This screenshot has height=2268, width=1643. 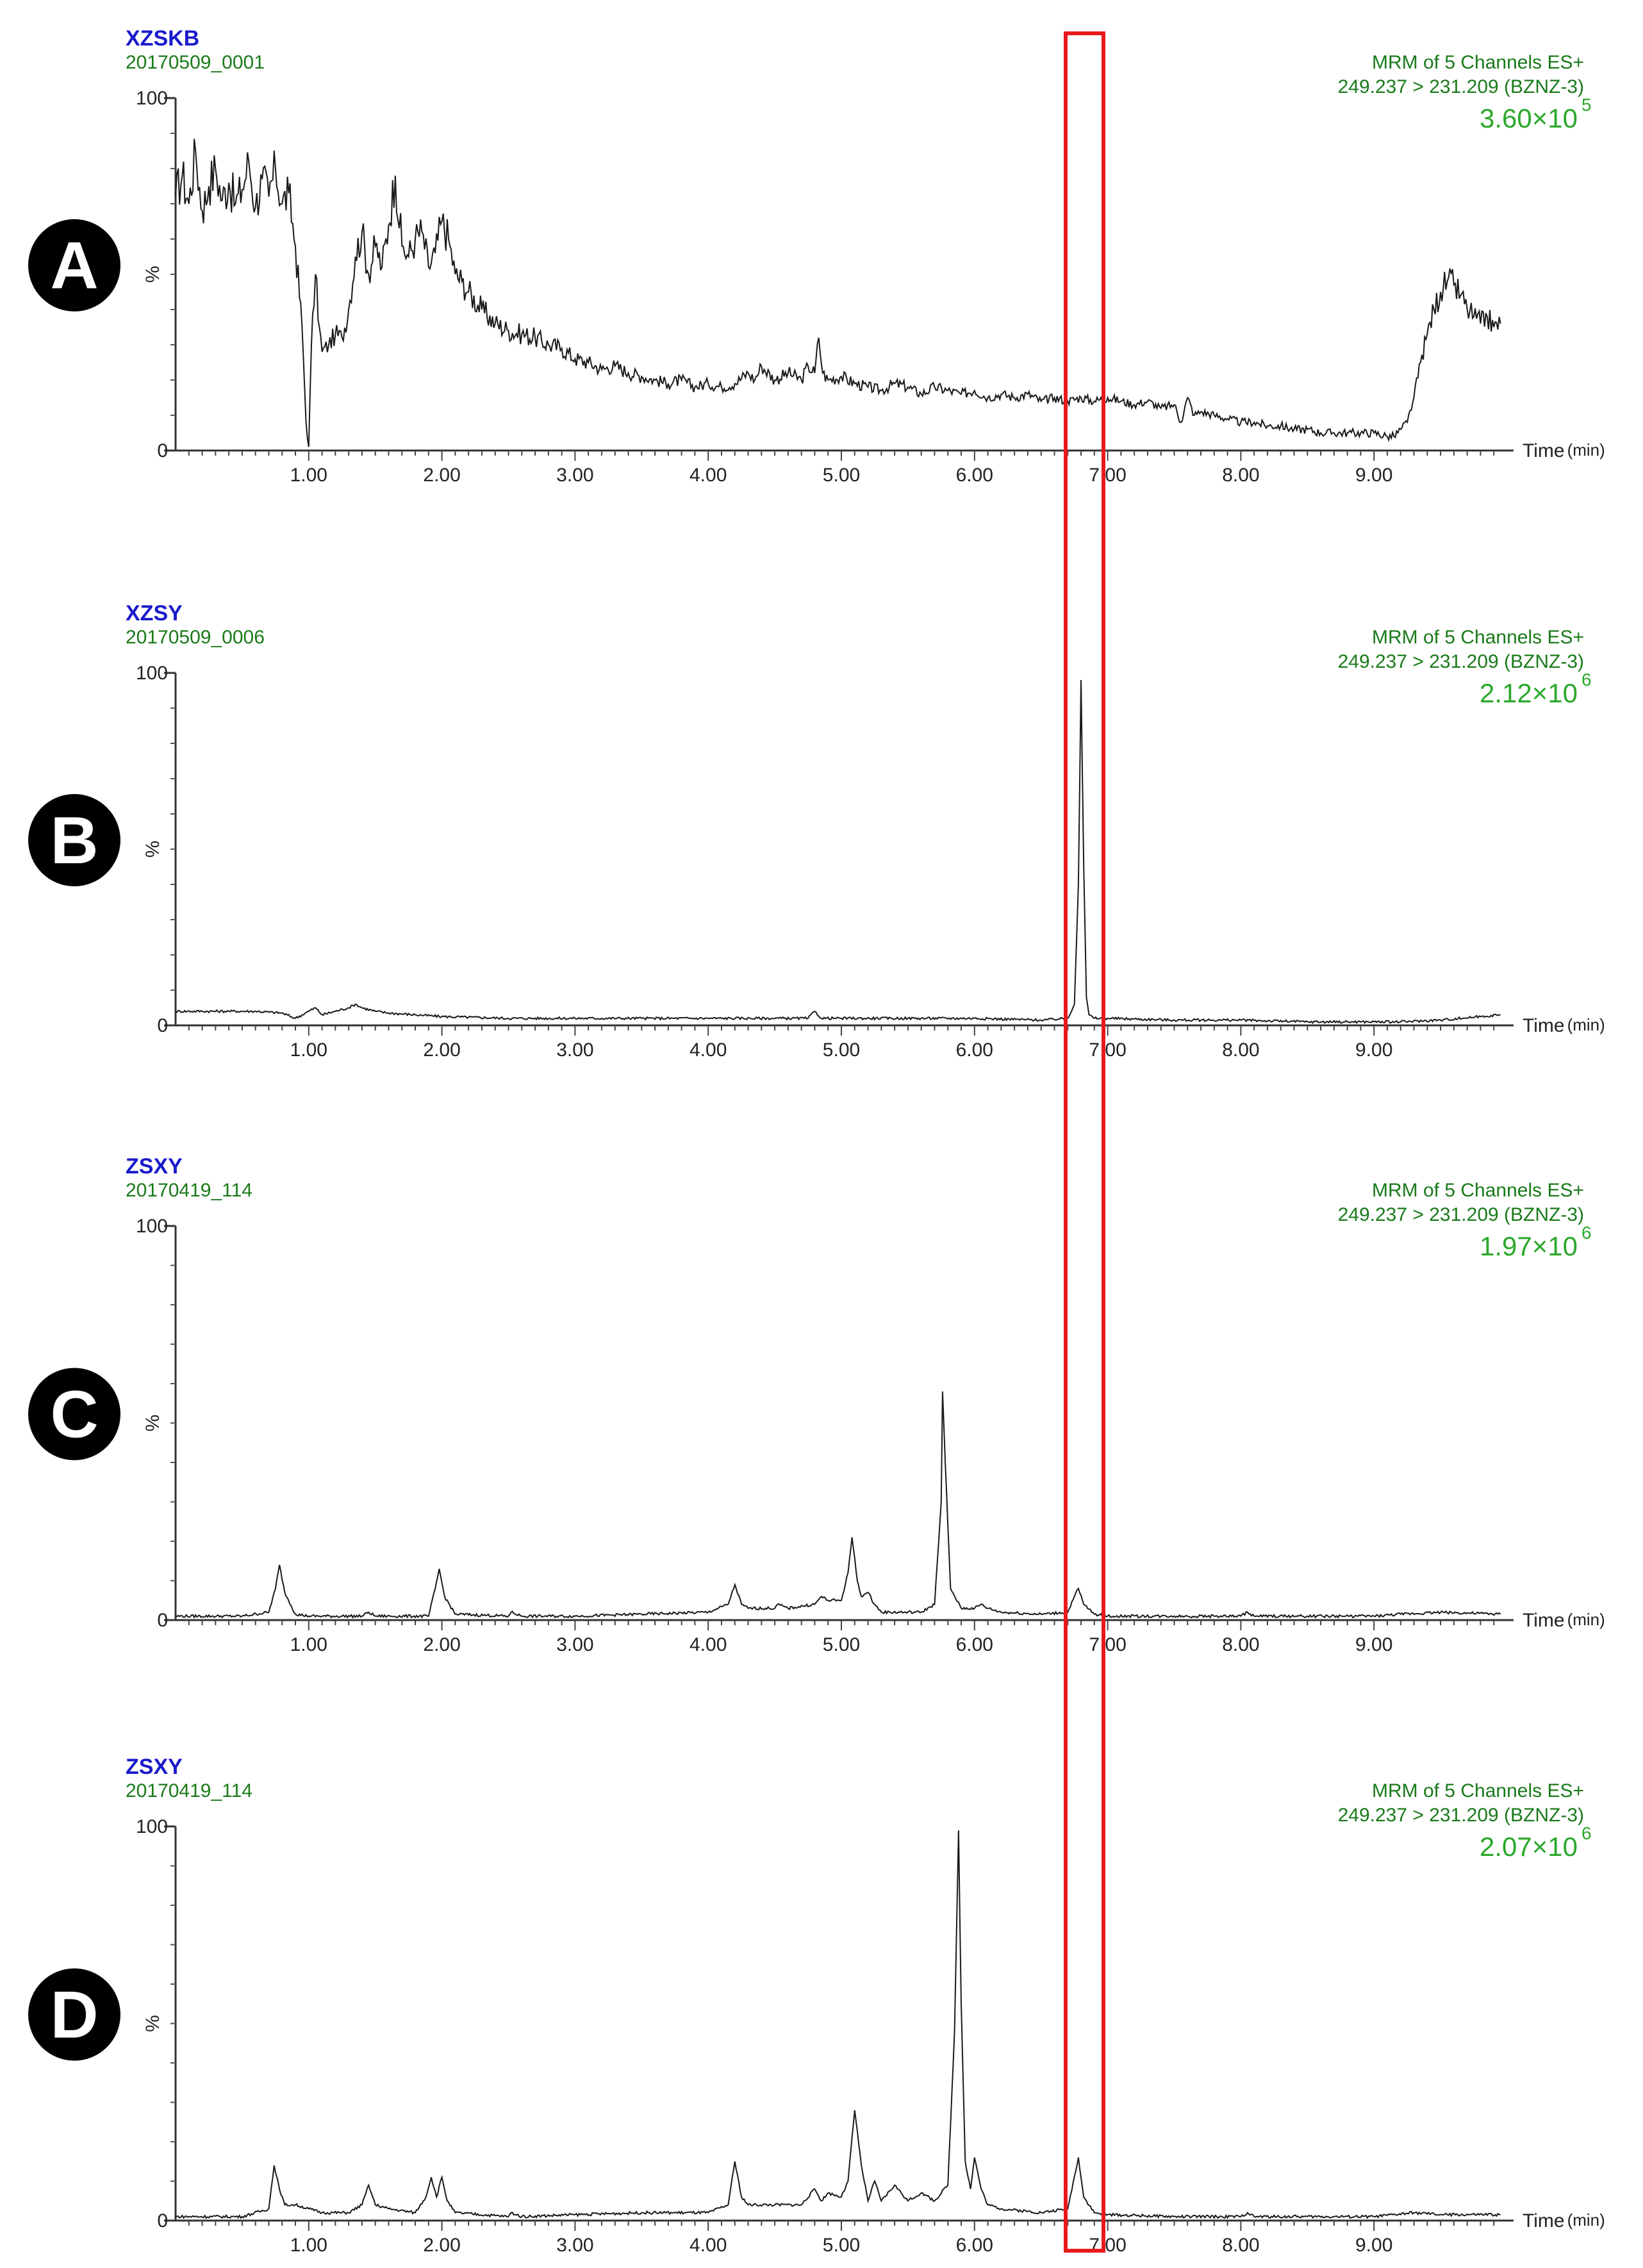 I want to click on intensity-label: 3.60×10, so click(x=1529, y=118).